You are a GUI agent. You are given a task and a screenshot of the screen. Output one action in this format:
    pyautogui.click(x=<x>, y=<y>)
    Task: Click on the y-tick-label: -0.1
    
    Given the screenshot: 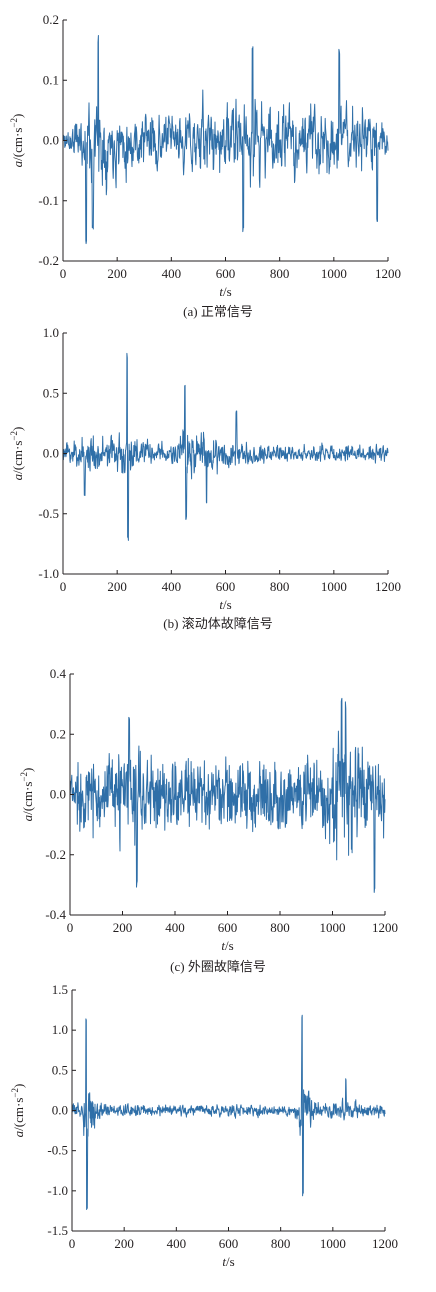 What is the action you would take?
    pyautogui.click(x=48, y=200)
    